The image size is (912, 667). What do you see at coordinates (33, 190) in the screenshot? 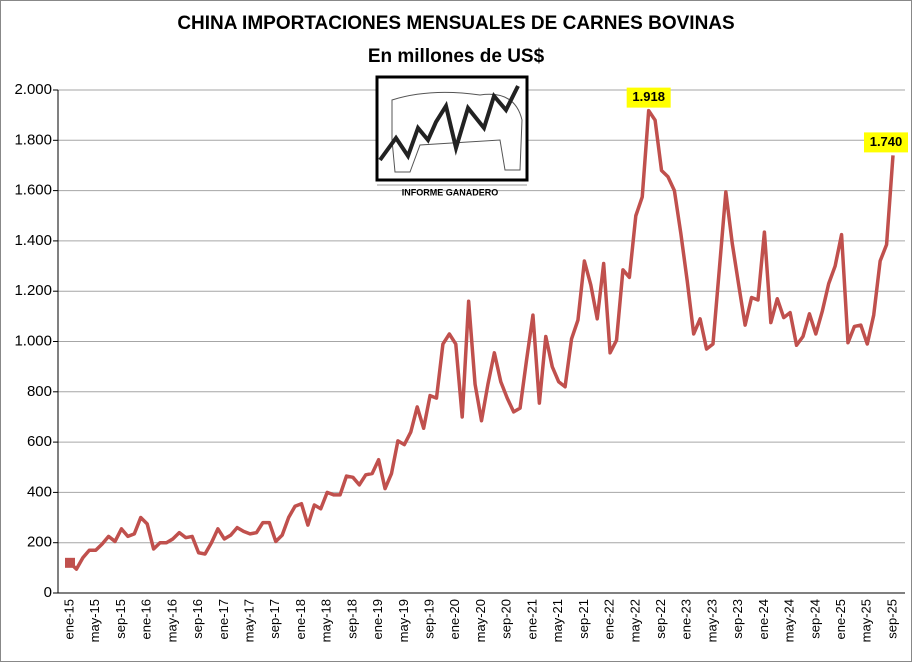
I see `y-tick-label: 1.600` at bounding box center [33, 190].